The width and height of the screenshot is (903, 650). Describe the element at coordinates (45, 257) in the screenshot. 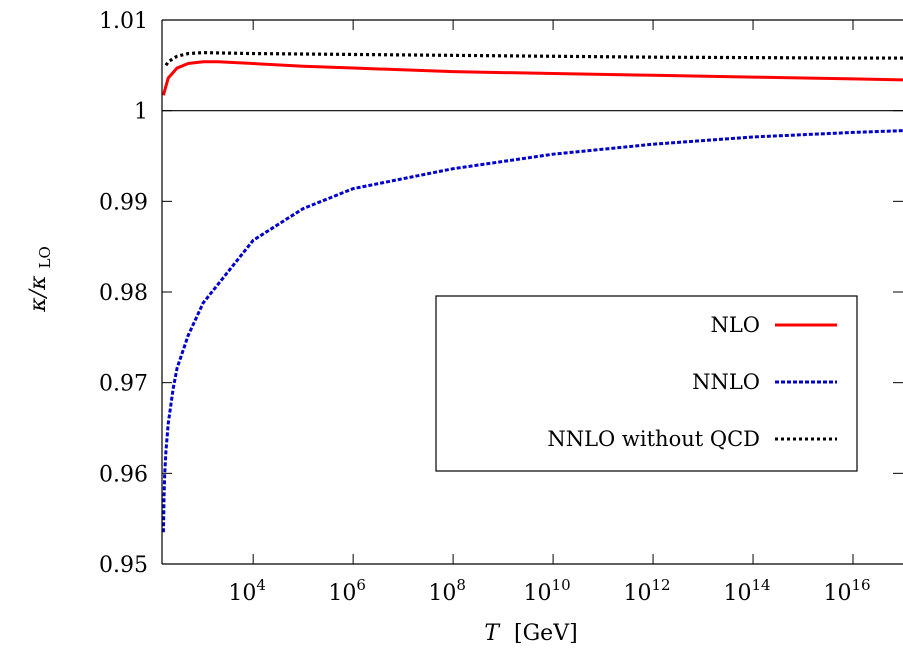

I see `y-axis-subscript: LO` at that location.